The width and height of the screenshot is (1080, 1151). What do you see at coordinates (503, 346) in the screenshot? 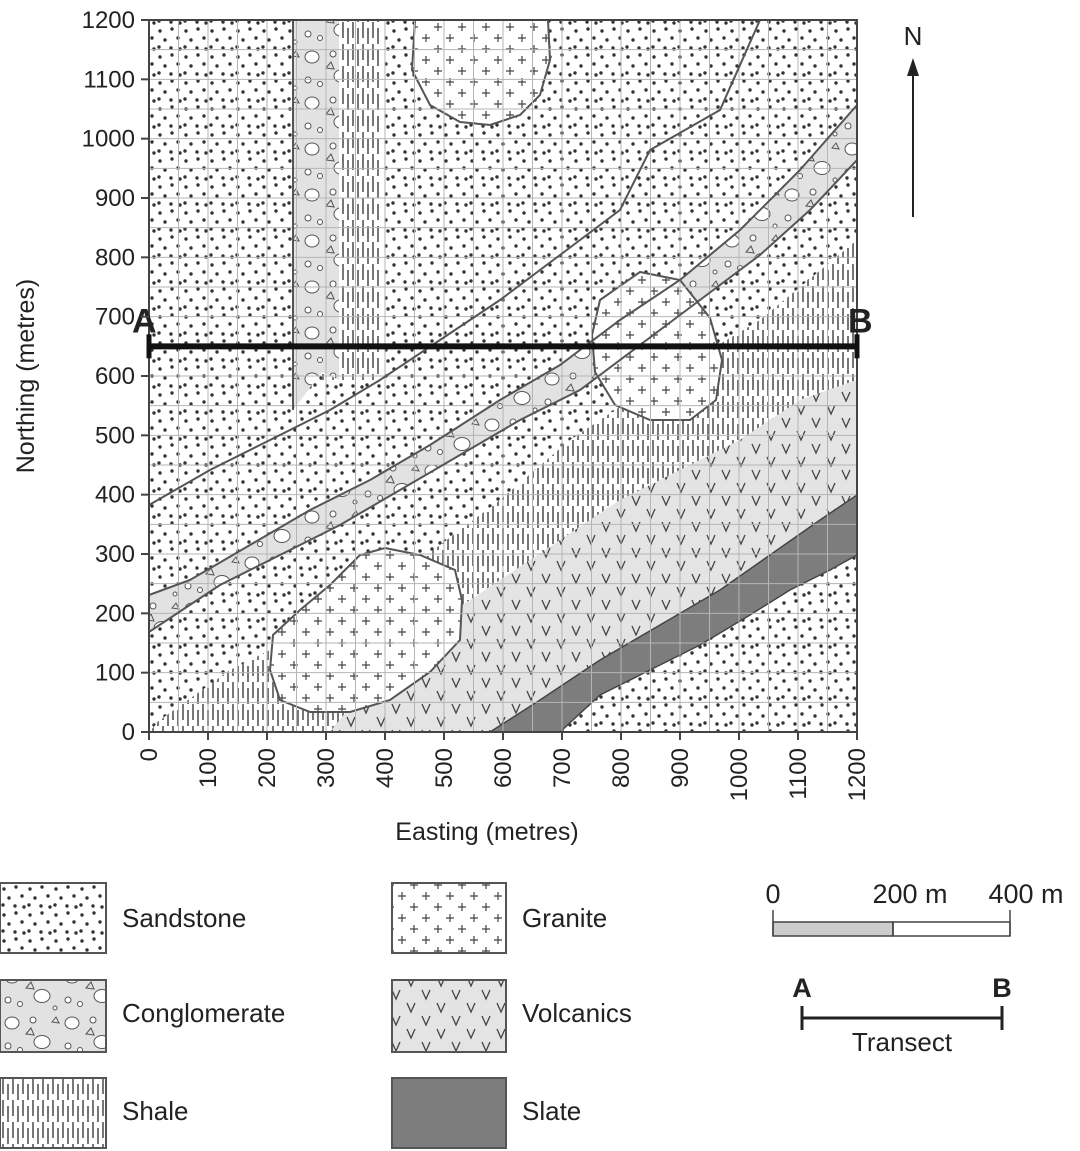
I see `transect-line` at bounding box center [503, 346].